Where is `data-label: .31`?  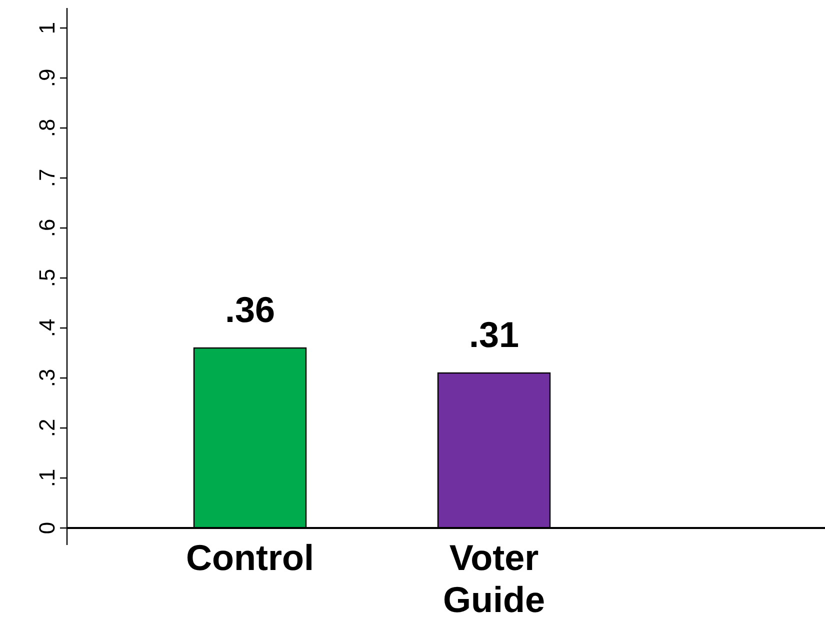
data-label: .31 is located at coordinates (494, 334).